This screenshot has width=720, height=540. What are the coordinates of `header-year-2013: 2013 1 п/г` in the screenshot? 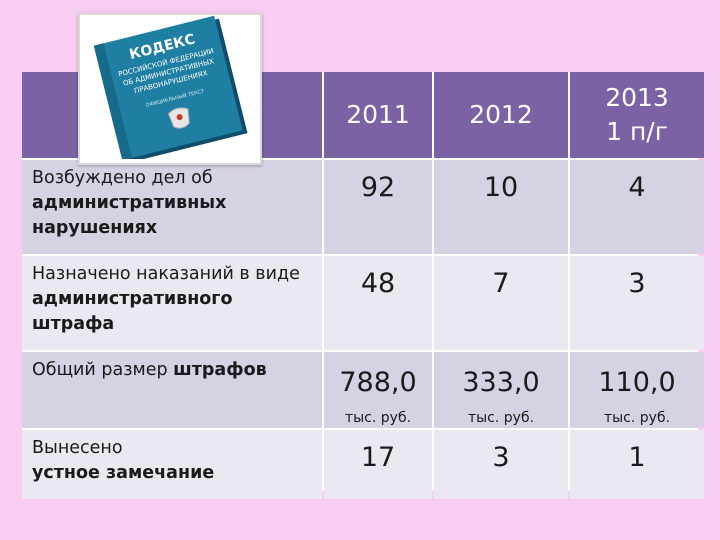 It's located at (637, 115).